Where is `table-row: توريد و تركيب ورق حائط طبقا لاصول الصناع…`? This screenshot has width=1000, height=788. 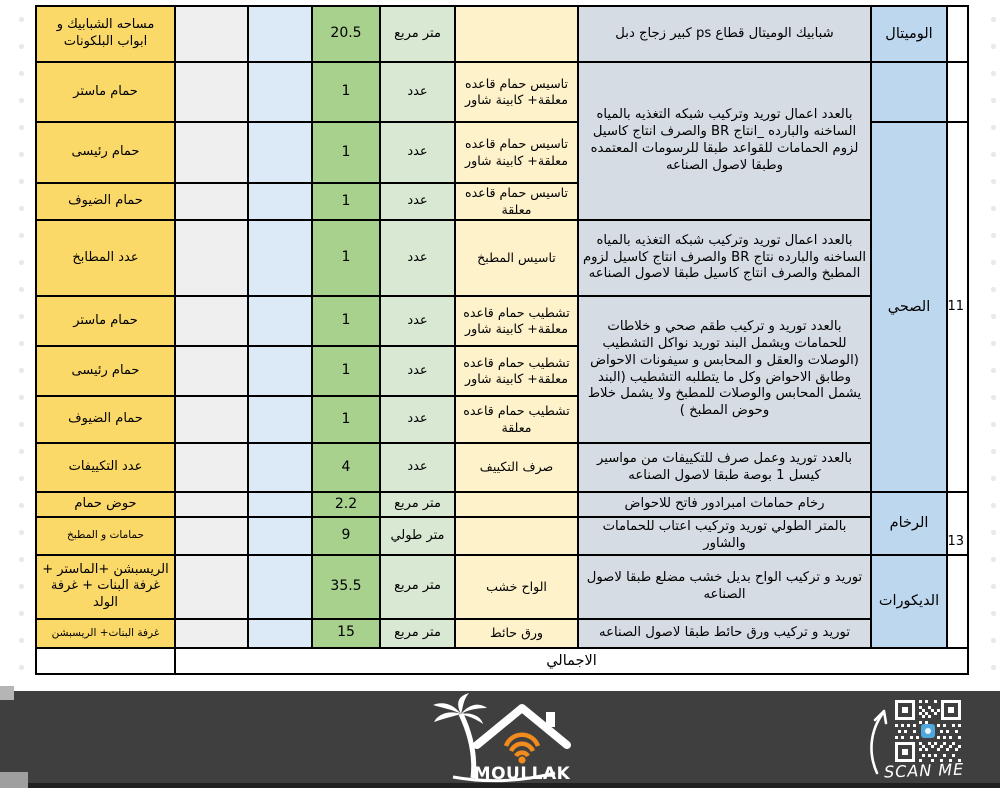
table-row: توريد و تركيب ورق حائط طبقا لاصول الصناع… is located at coordinates (501, 633).